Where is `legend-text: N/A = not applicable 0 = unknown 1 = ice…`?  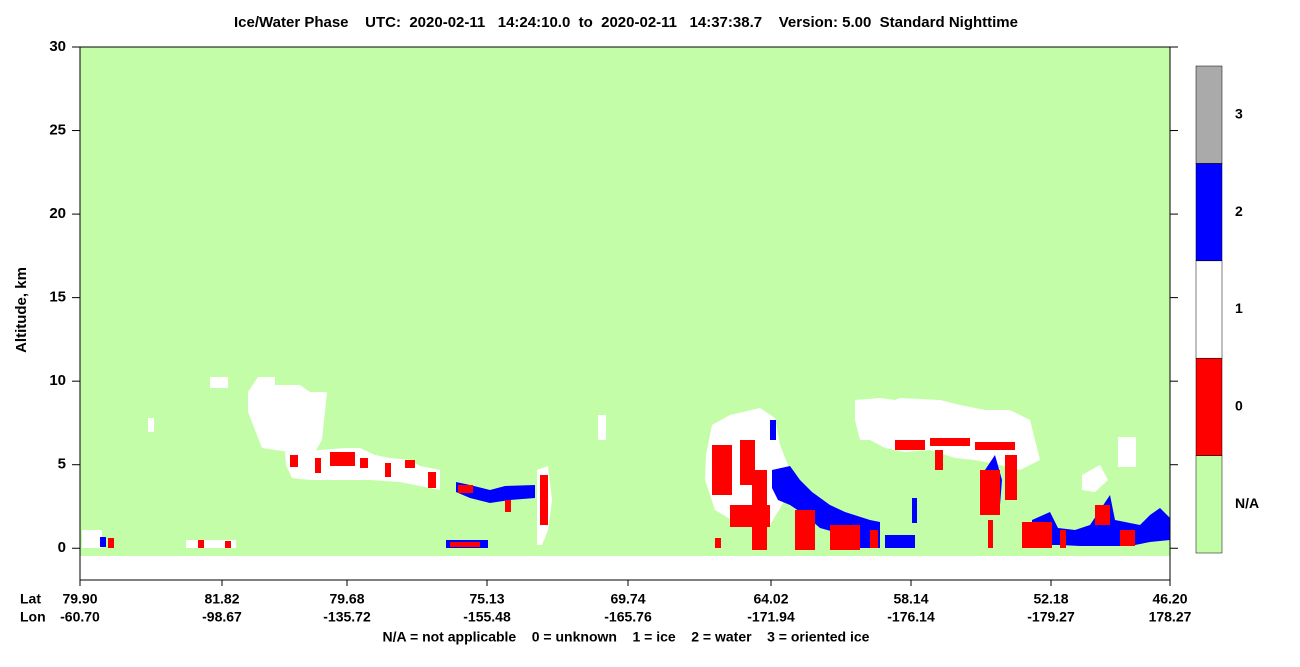 legend-text: N/A = not applicable 0 = unknown 1 = ice… is located at coordinates (626, 637).